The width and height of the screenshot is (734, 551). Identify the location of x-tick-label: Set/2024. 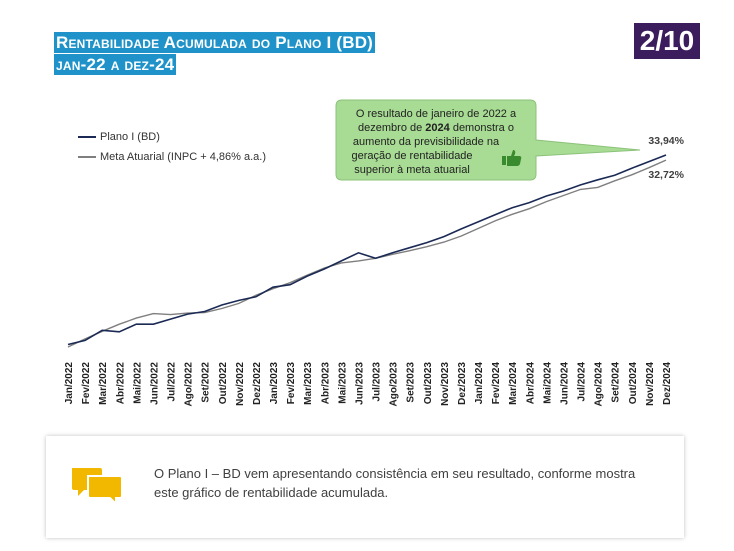
(616, 382).